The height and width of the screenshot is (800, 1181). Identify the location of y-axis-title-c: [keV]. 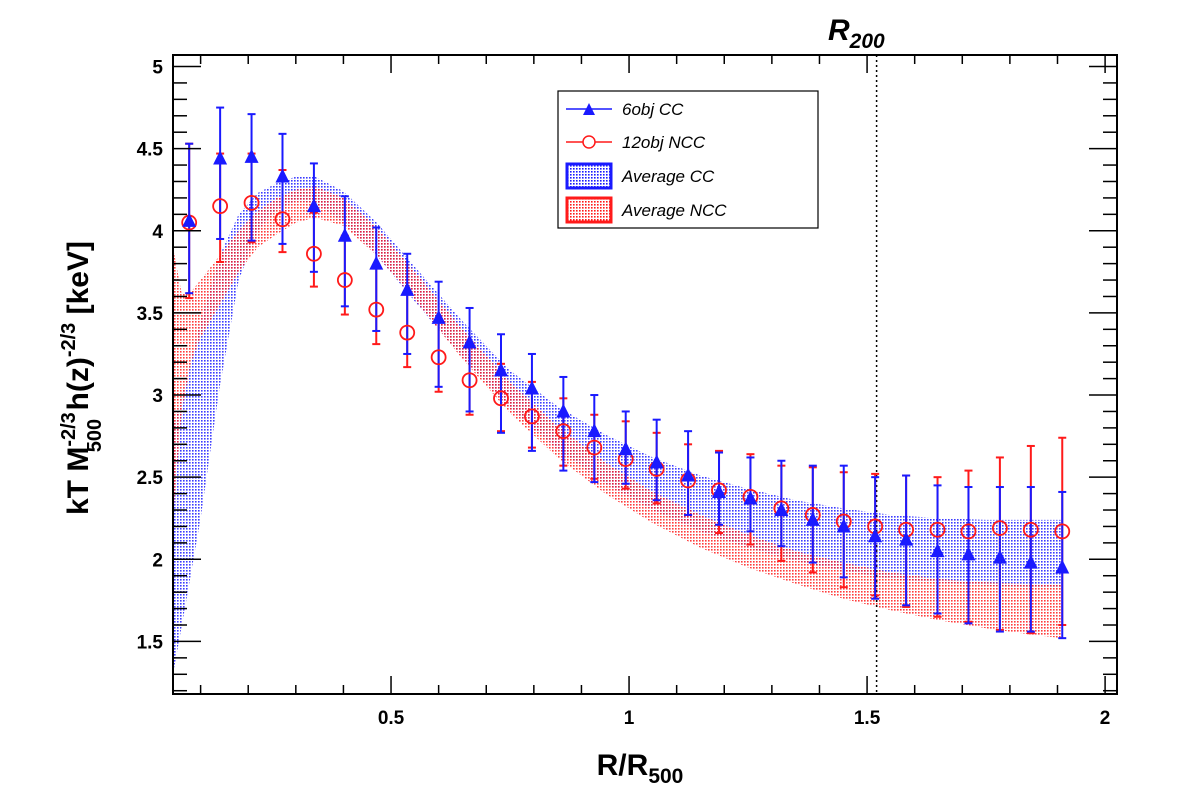
(78, 282).